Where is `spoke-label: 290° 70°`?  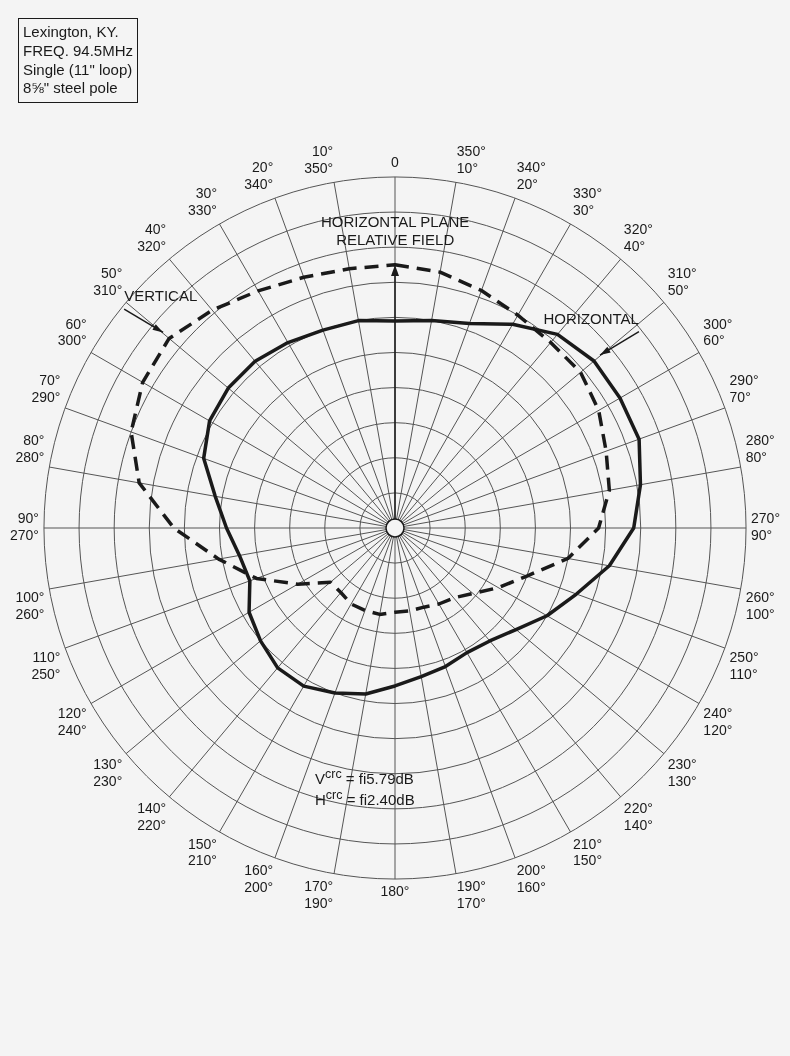
spoke-label: 290° 70° is located at coordinates (744, 388).